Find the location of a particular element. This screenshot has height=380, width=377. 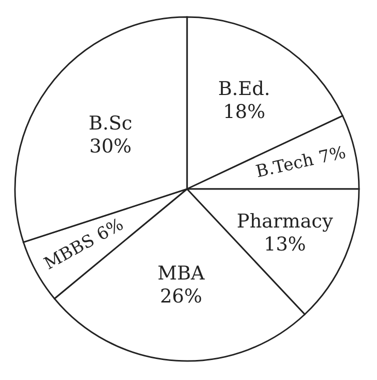

data-label: 7% is located at coordinates (332, 156).